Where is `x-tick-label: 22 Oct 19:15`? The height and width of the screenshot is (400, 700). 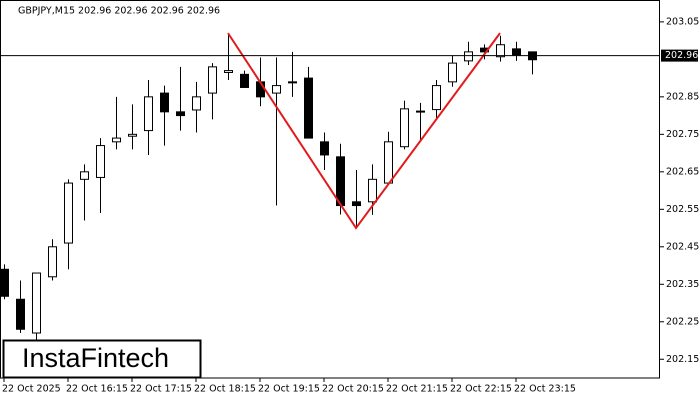
x-tick-label: 22 Oct 19:15 is located at coordinates (289, 389).